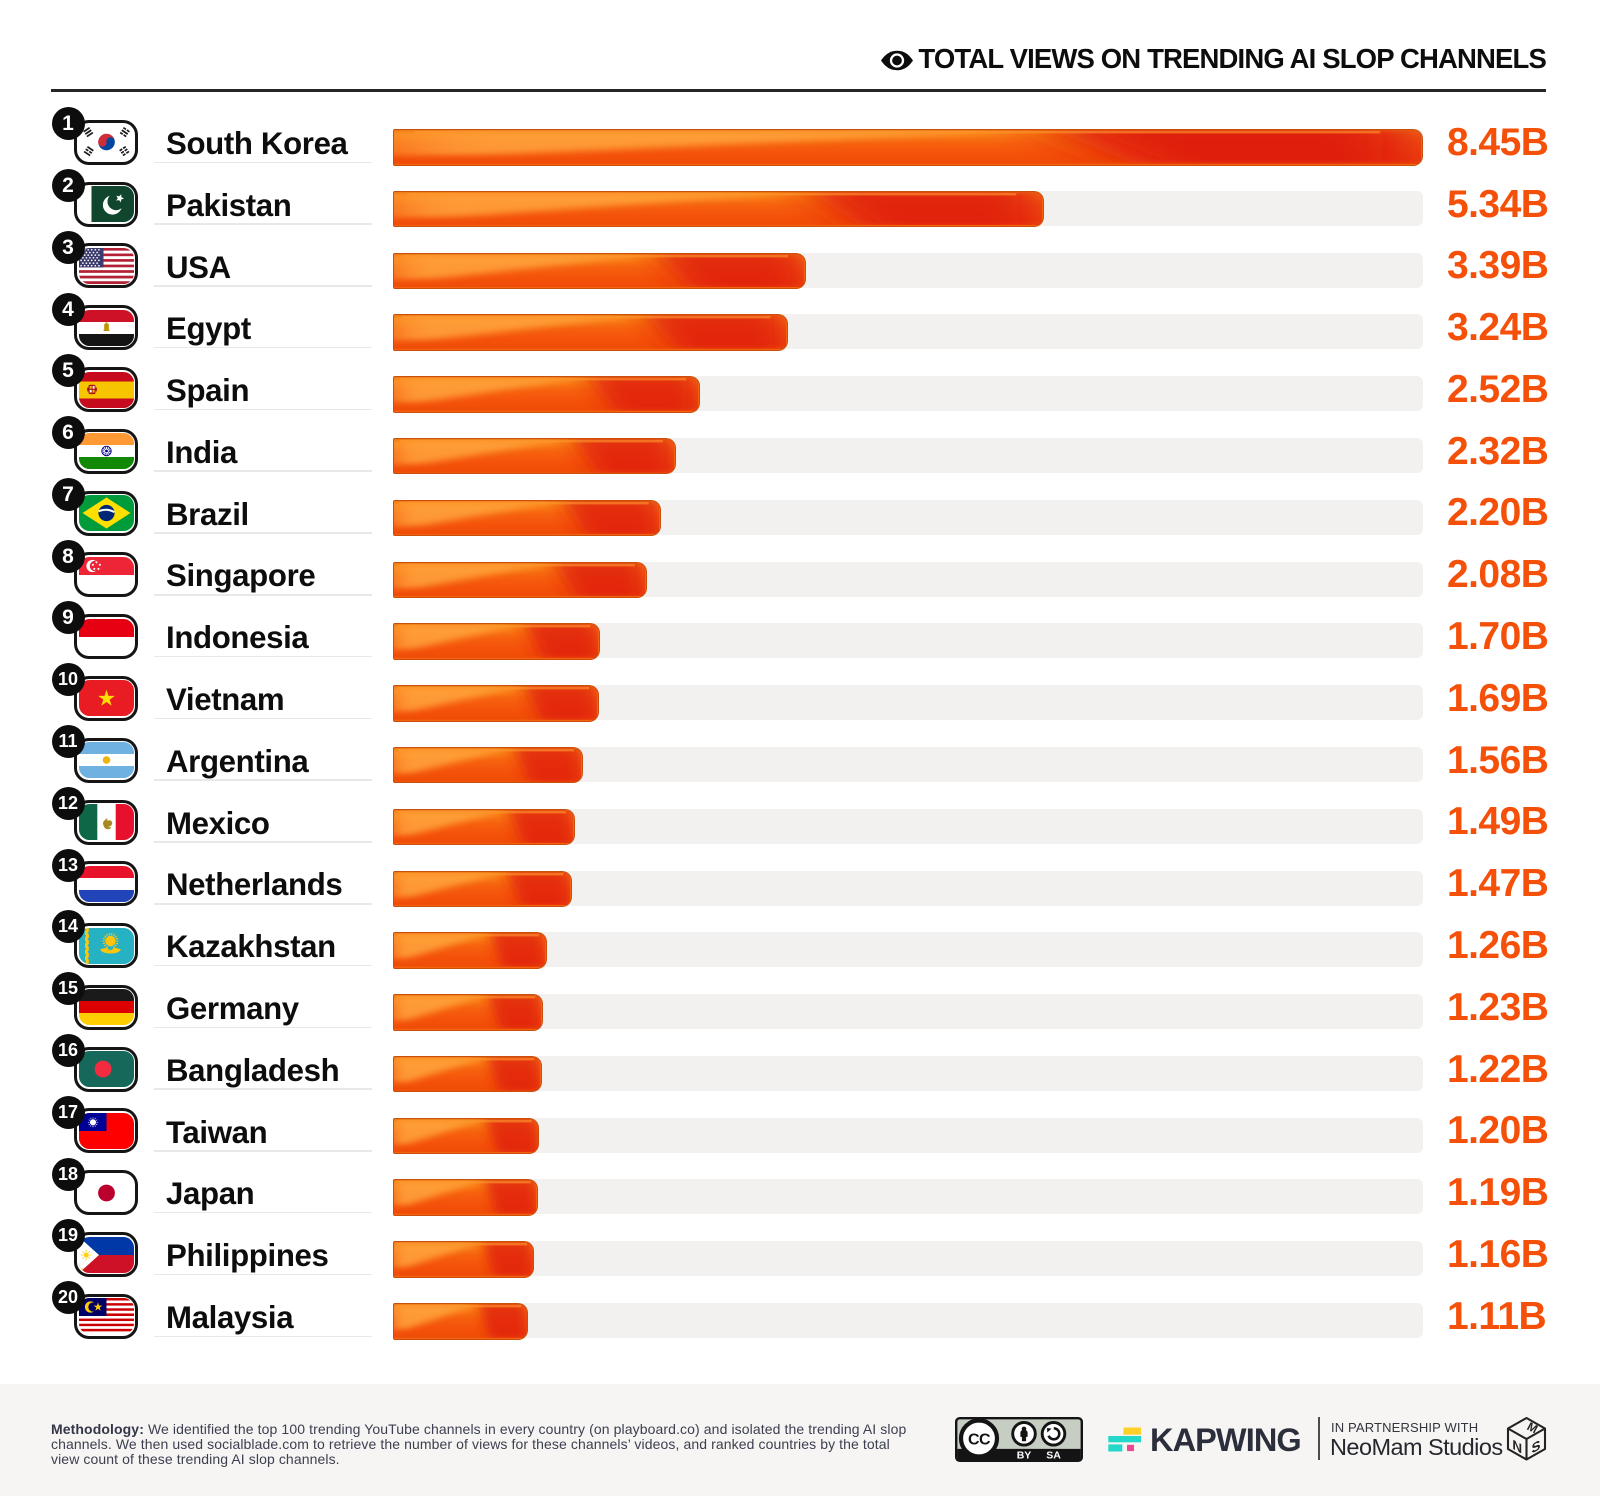 The height and width of the screenshot is (1496, 1600). What do you see at coordinates (1535, 1447) in the screenshot?
I see `svg-text: S` at bounding box center [1535, 1447].